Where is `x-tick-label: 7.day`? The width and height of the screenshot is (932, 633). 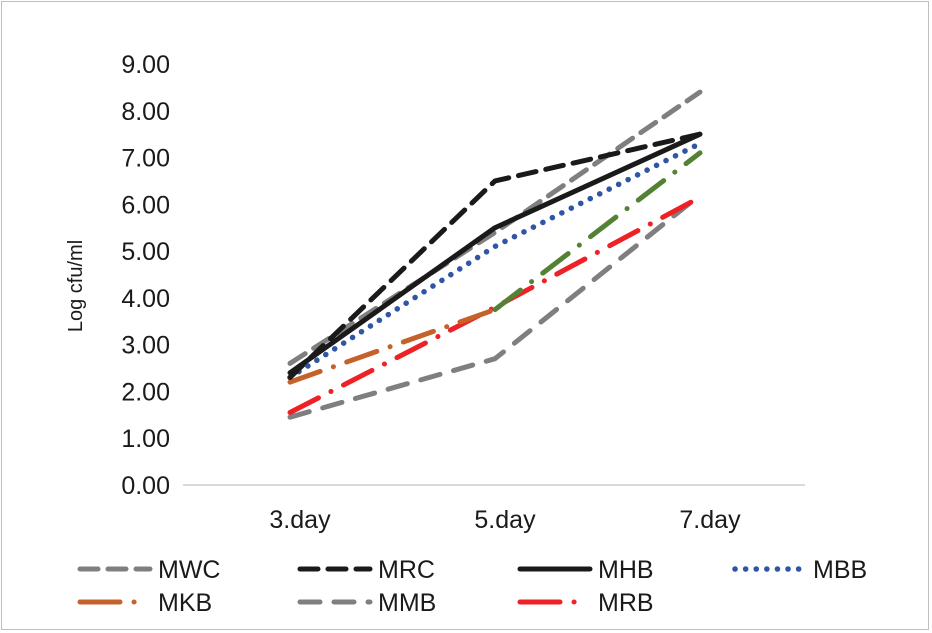
x-tick-label: 7.day is located at coordinates (710, 520).